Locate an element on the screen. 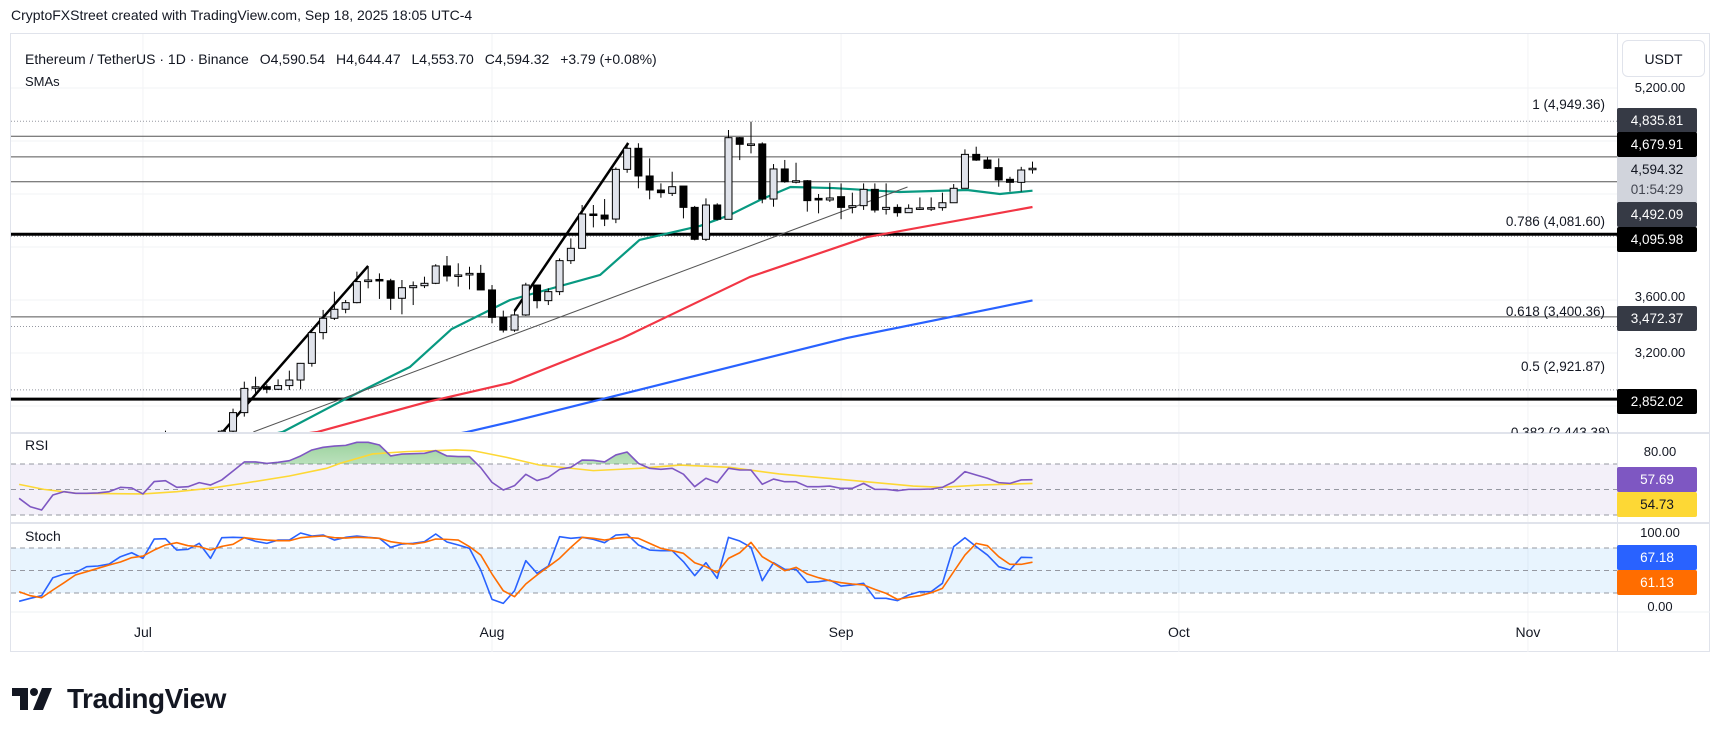  currency-button: USDT is located at coordinates (1663, 58).